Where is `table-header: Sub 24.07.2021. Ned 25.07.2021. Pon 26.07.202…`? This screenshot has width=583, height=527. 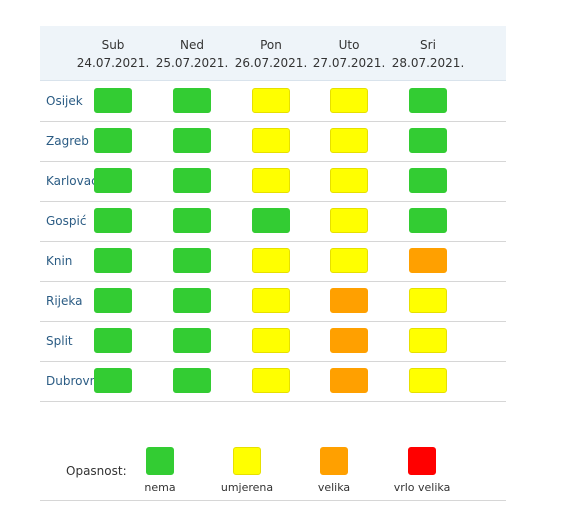
table-header: Sub 24.07.2021. Ned 25.07.2021. Pon 26.07.202… is located at coordinates (273, 53).